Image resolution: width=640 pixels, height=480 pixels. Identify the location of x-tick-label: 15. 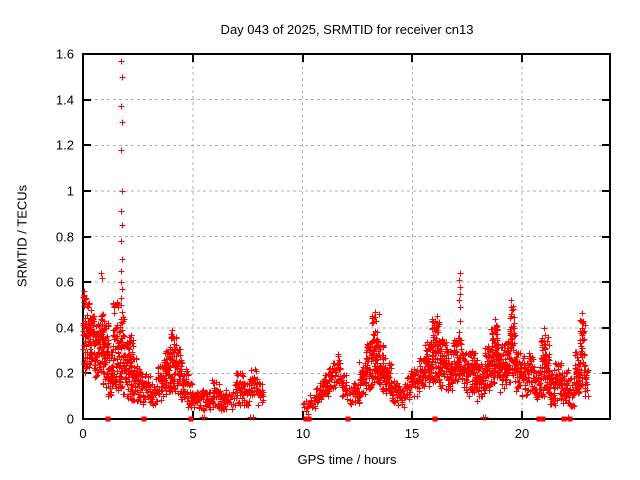
(412, 433).